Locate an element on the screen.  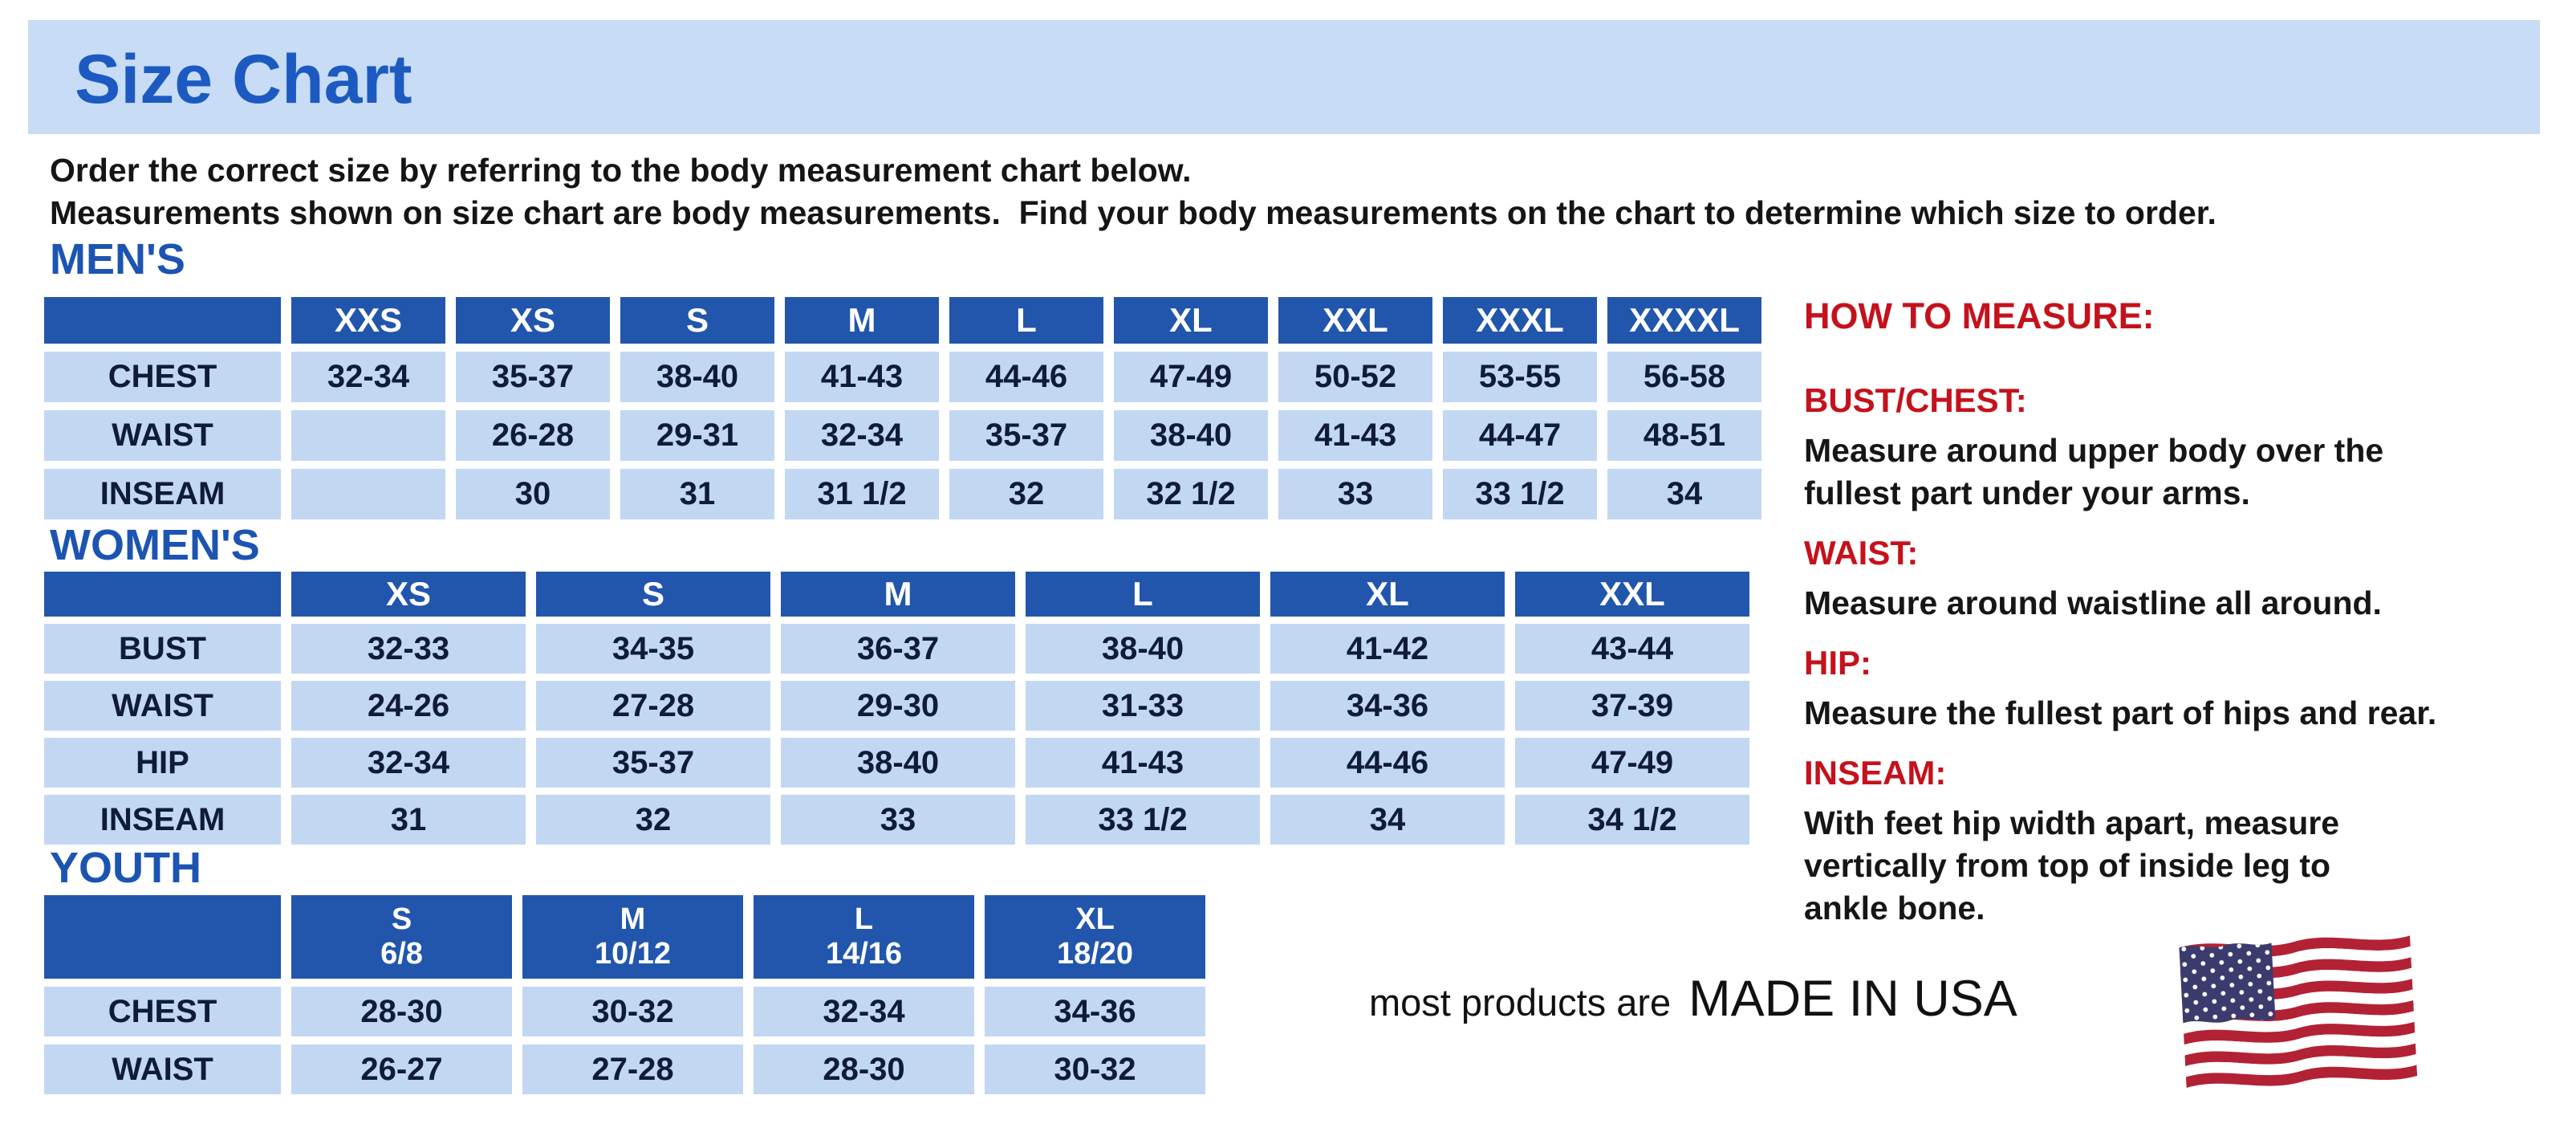
measure-text-line: ankle bone. is located at coordinates (1895, 908).